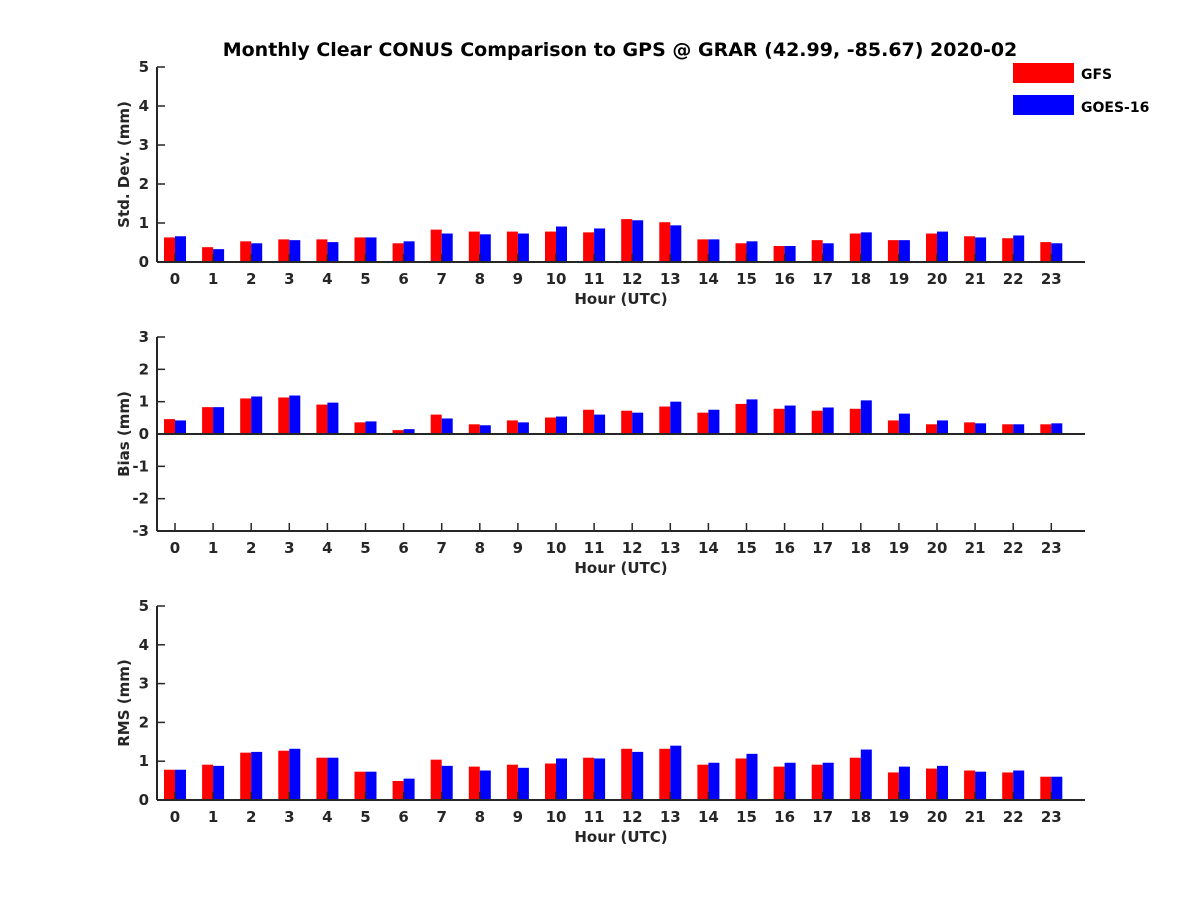  I want to click on y-tick-label: 1, so click(144, 223).